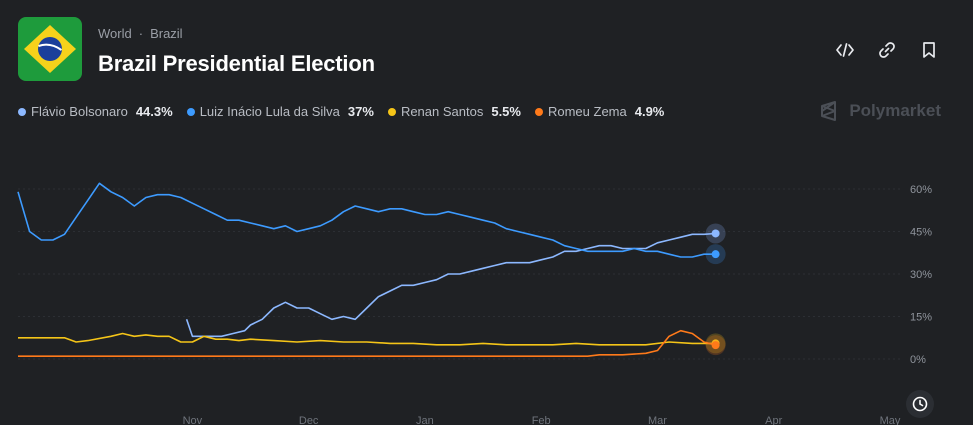  I want to click on time-range-button, so click(920, 404).